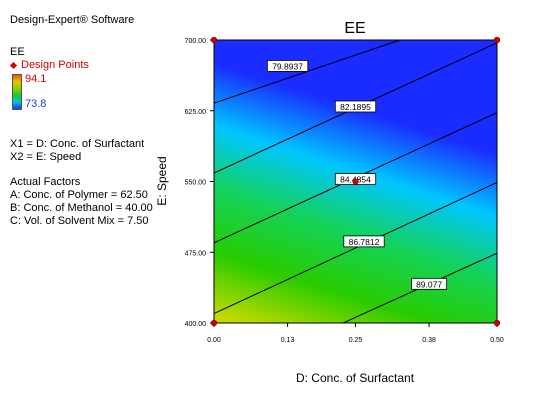 The width and height of the screenshot is (537, 402). I want to click on x-tick-label: 0.00, so click(214, 340).